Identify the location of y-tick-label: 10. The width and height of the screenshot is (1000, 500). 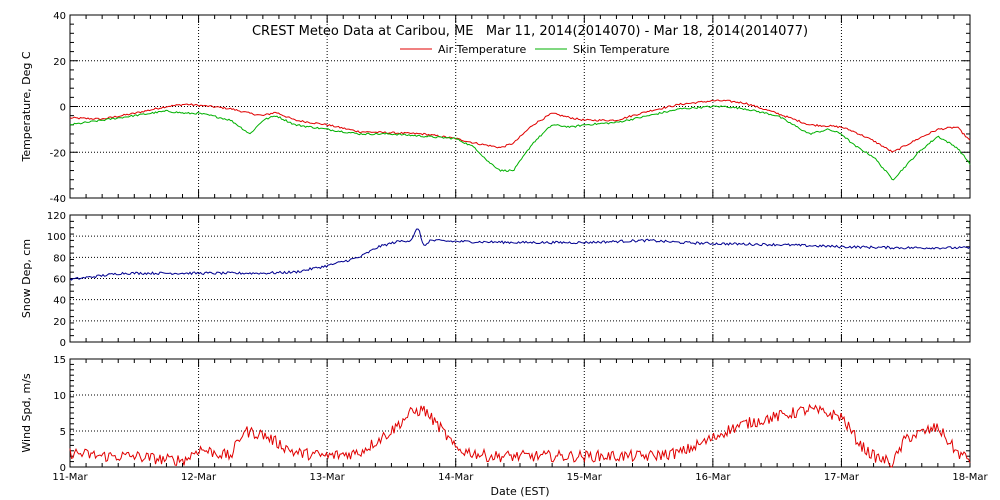
(59, 396).